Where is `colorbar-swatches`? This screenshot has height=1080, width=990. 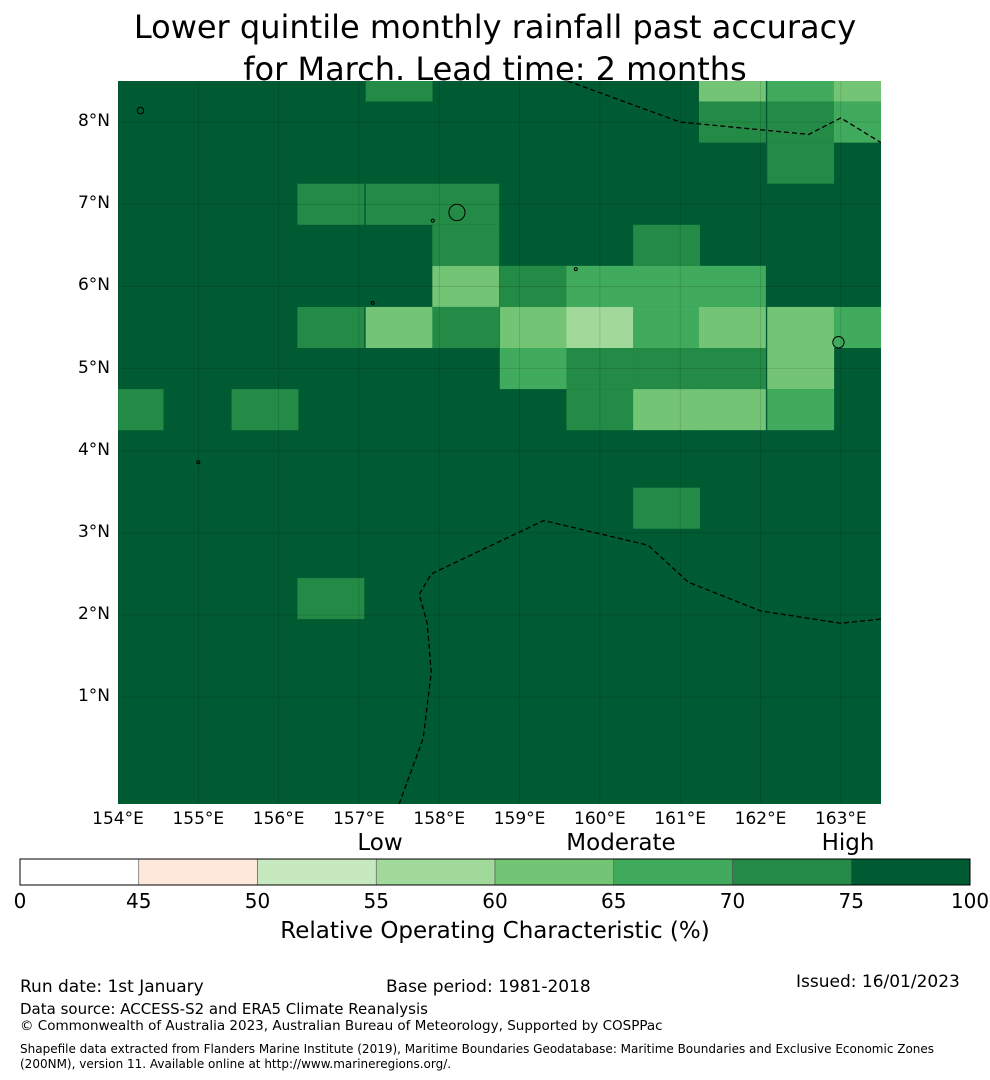
colorbar-swatches is located at coordinates (495, 872).